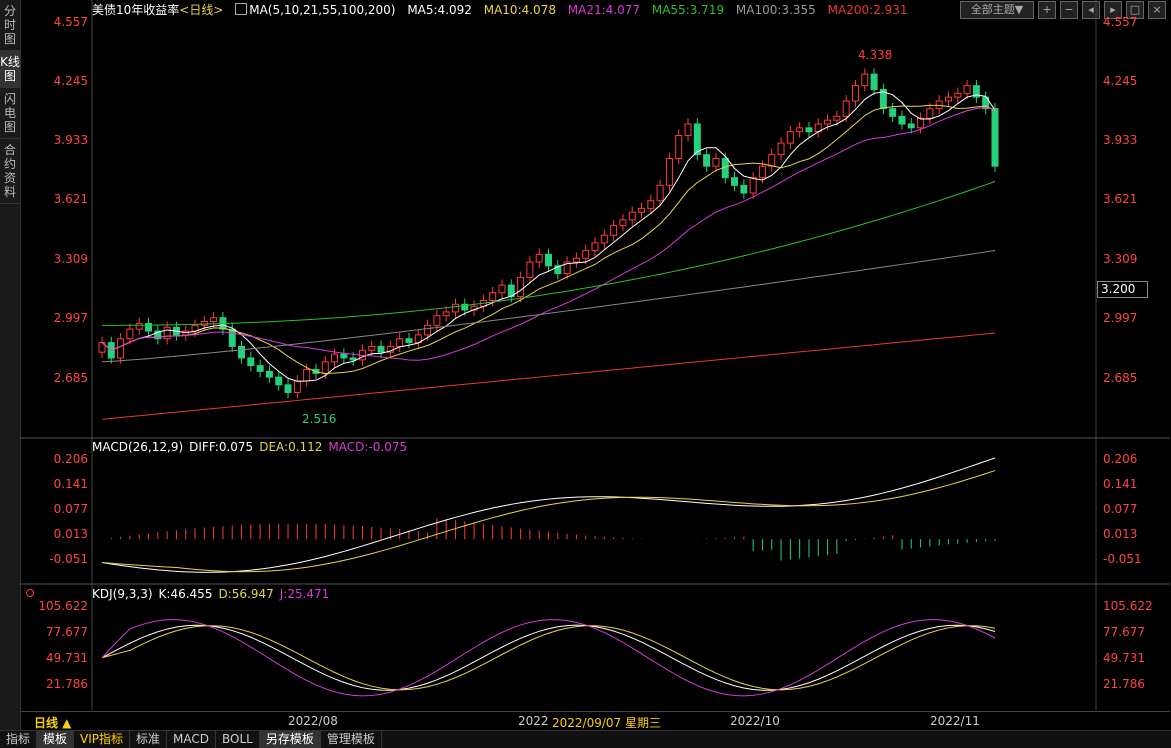  What do you see at coordinates (19, 739) in the screenshot?
I see `tab-indicators: 指标` at bounding box center [19, 739].